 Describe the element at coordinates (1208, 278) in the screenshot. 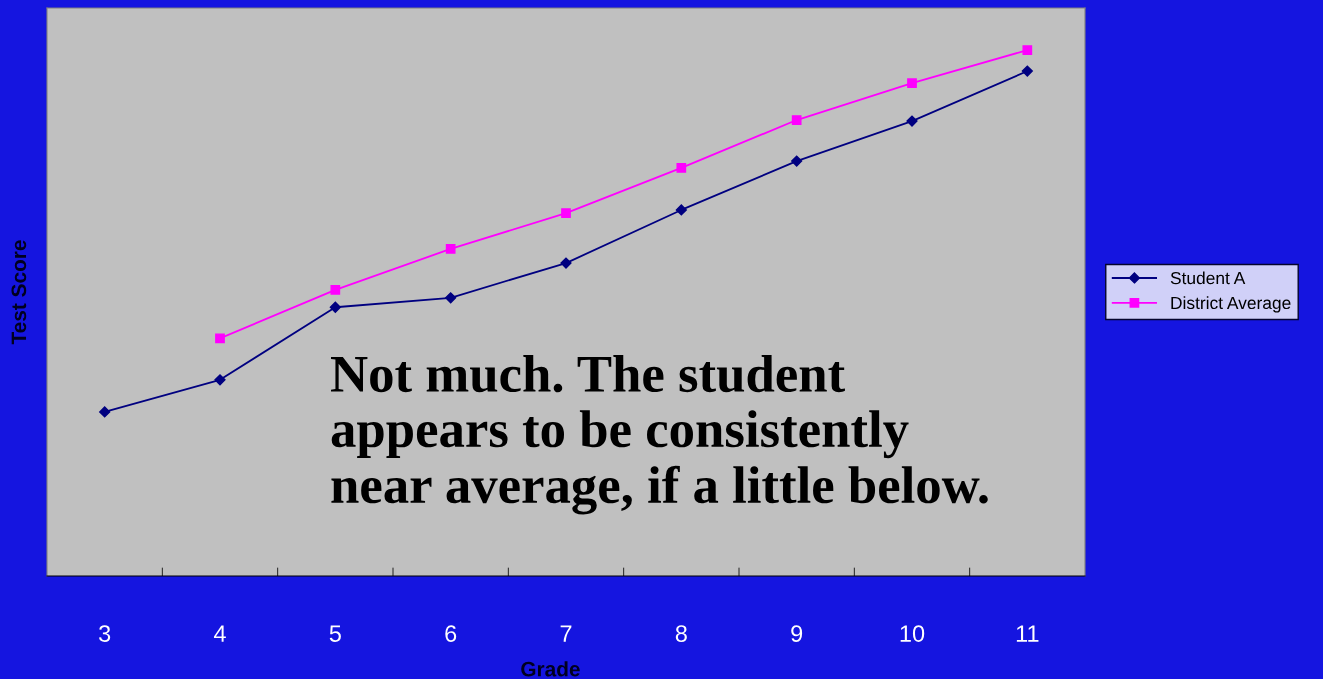

I see `legend-label: Student A` at that location.